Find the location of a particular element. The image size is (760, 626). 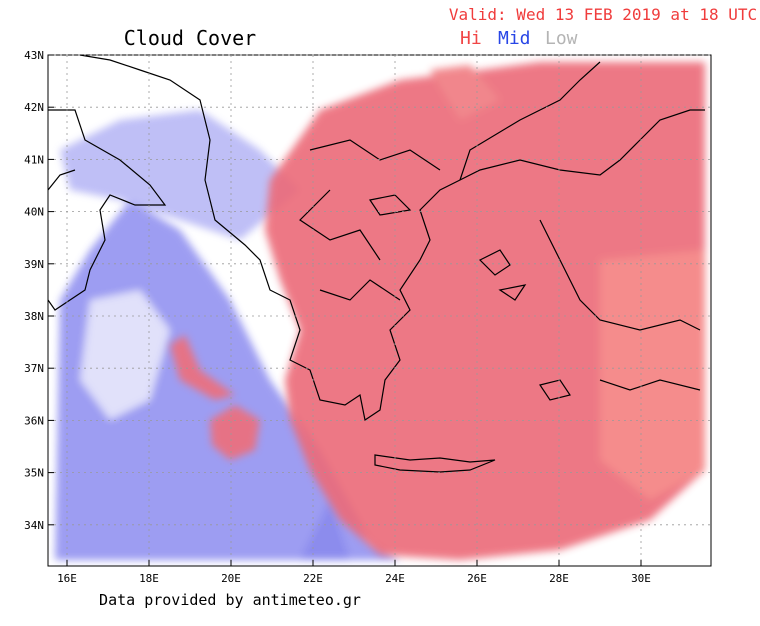

legend-low: Low is located at coordinates (561, 38).